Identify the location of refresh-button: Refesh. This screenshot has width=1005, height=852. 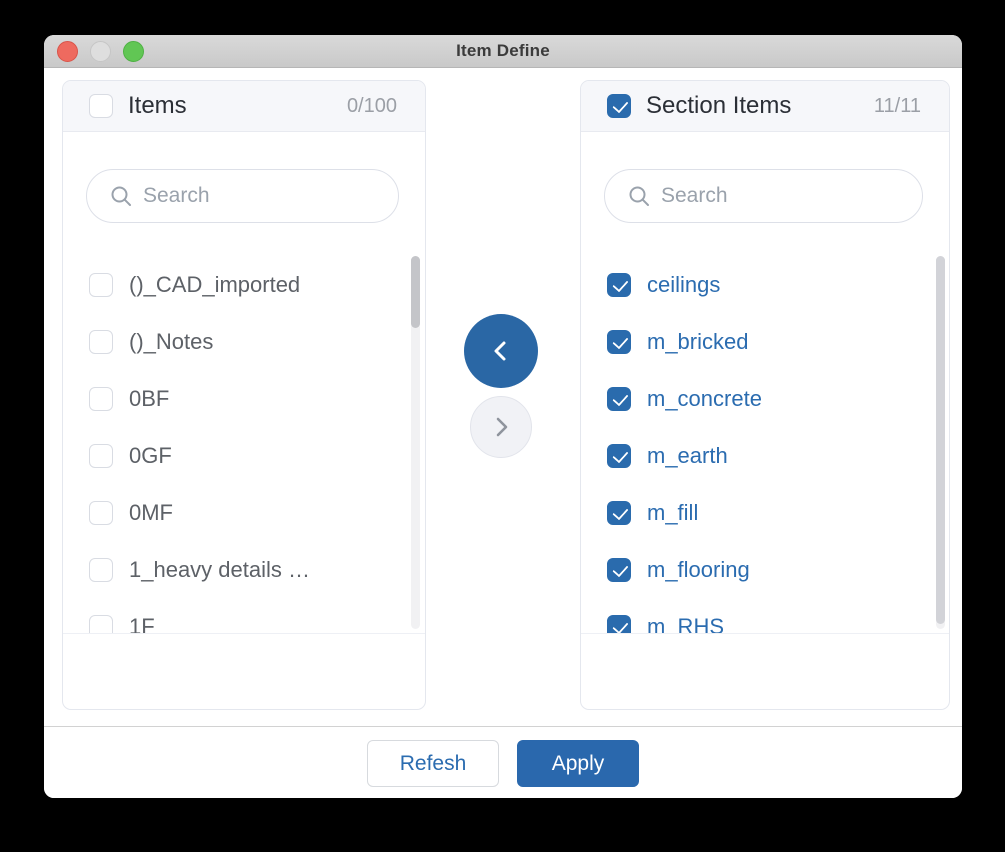
(433, 763).